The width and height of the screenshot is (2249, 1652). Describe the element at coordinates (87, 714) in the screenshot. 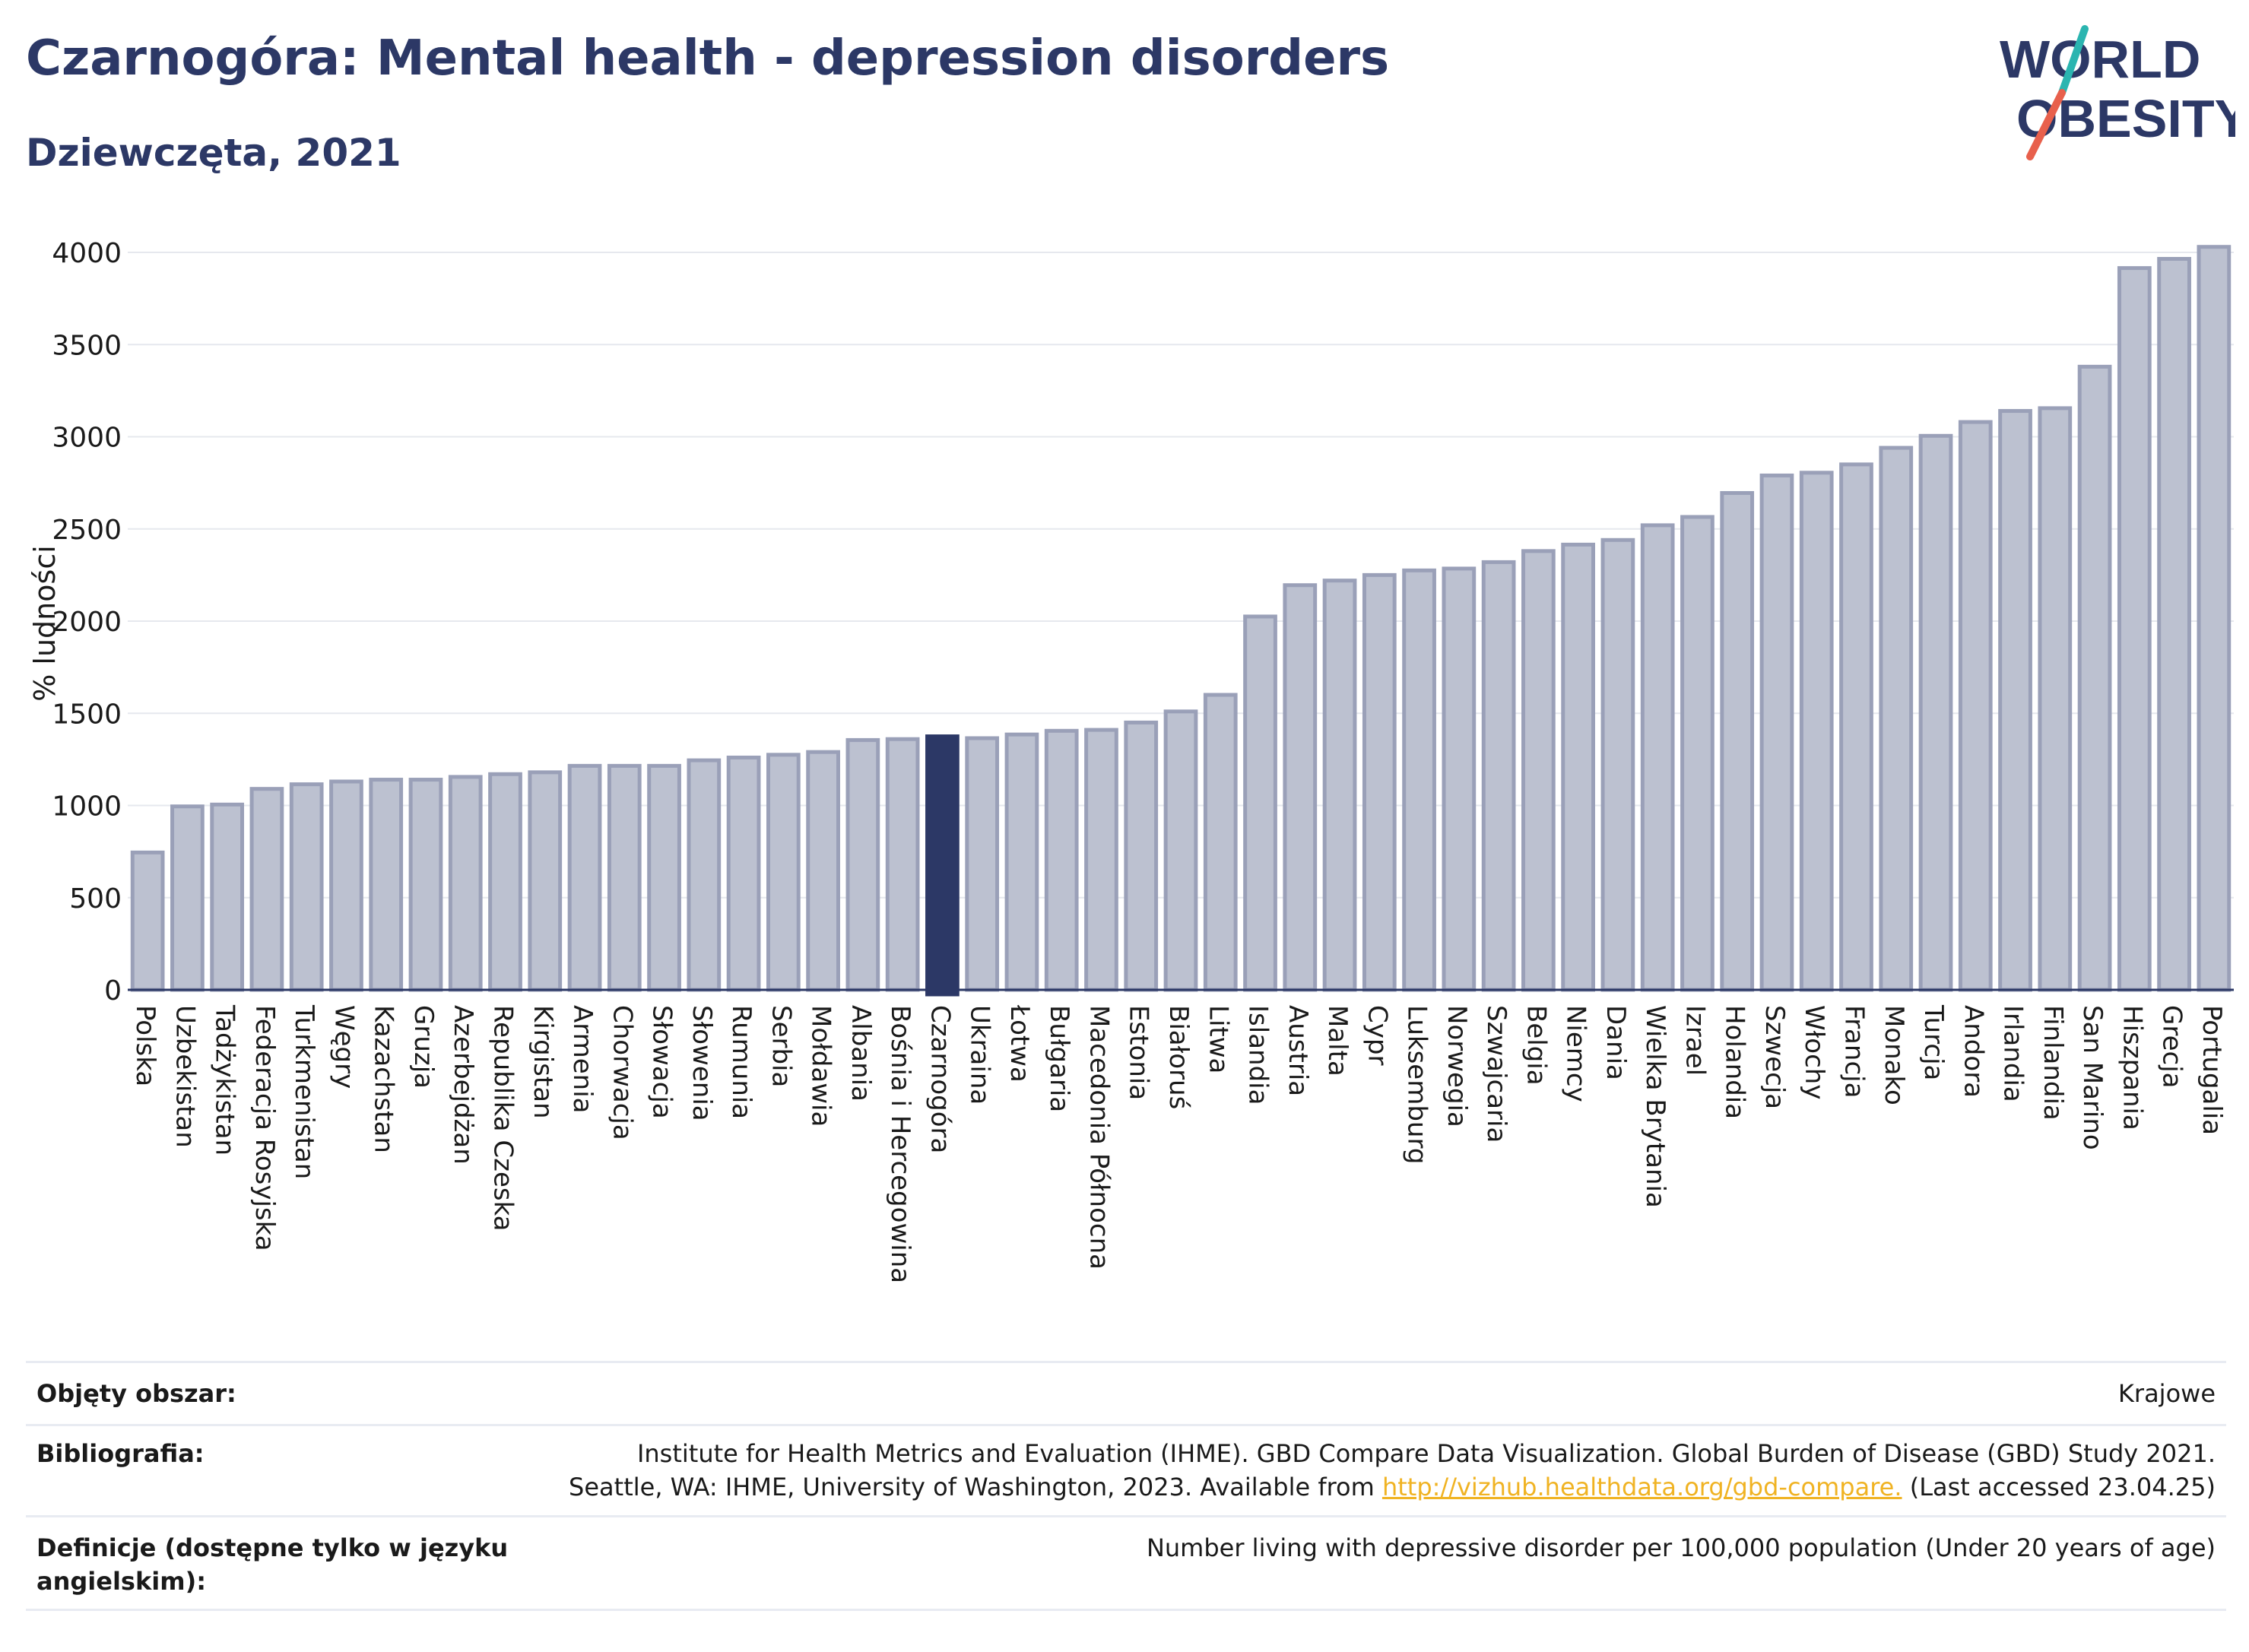

I see `y-tick-label: 1500` at that location.